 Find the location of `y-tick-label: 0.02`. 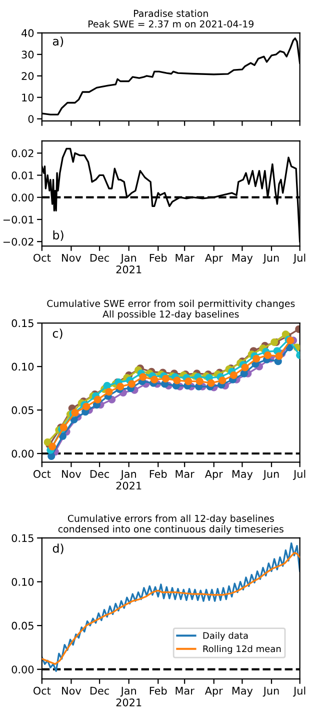

y-tick-label: 0.02 is located at coordinates (23, 153).